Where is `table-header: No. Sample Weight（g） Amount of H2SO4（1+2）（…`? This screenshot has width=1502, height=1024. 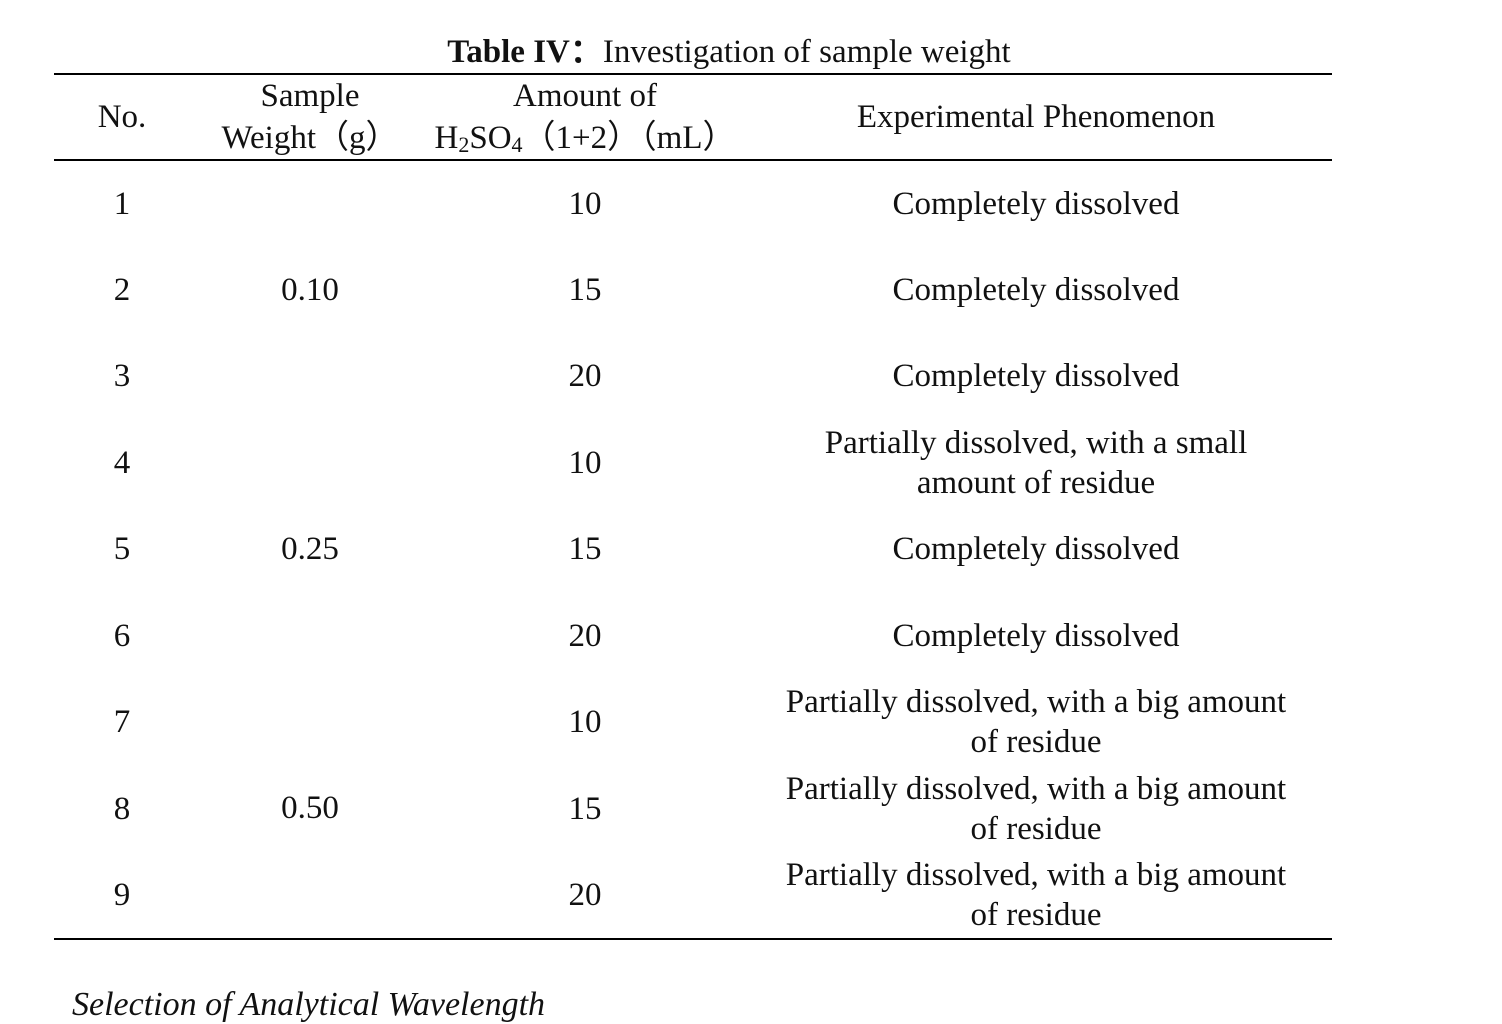 table-header: No. Sample Weight（g） Amount of H2SO4（1+2）（… is located at coordinates (693, 117).